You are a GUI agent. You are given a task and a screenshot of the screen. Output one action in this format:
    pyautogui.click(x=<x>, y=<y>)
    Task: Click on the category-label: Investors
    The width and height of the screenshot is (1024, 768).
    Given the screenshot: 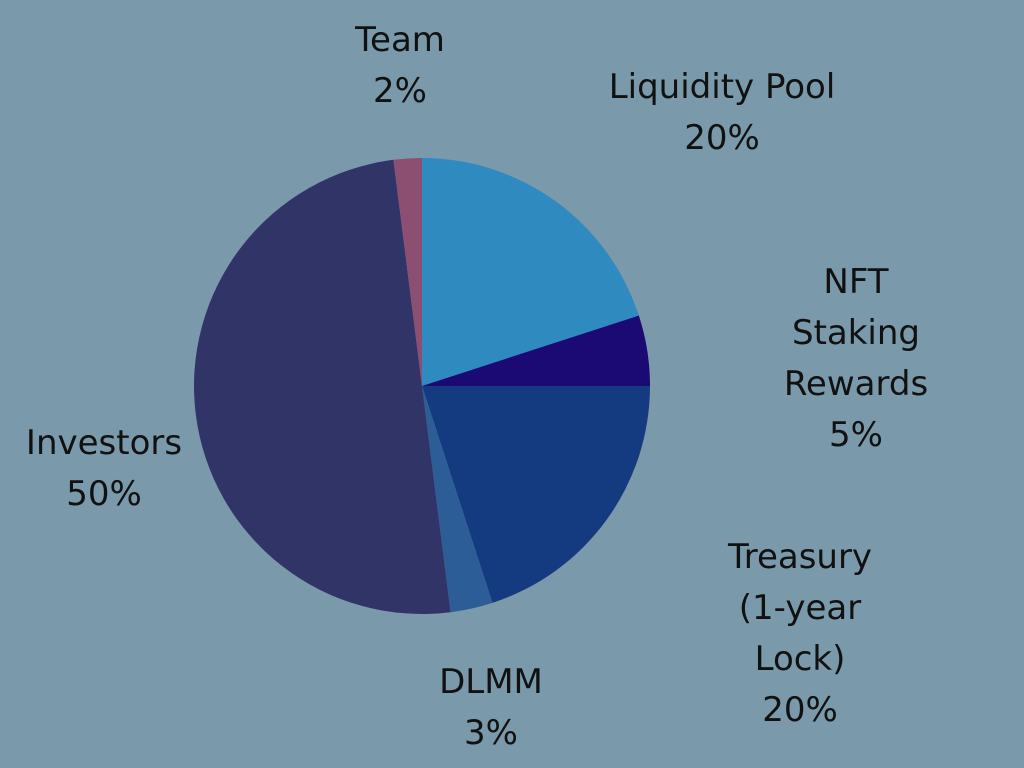 What is the action you would take?
    pyautogui.click(x=104, y=443)
    